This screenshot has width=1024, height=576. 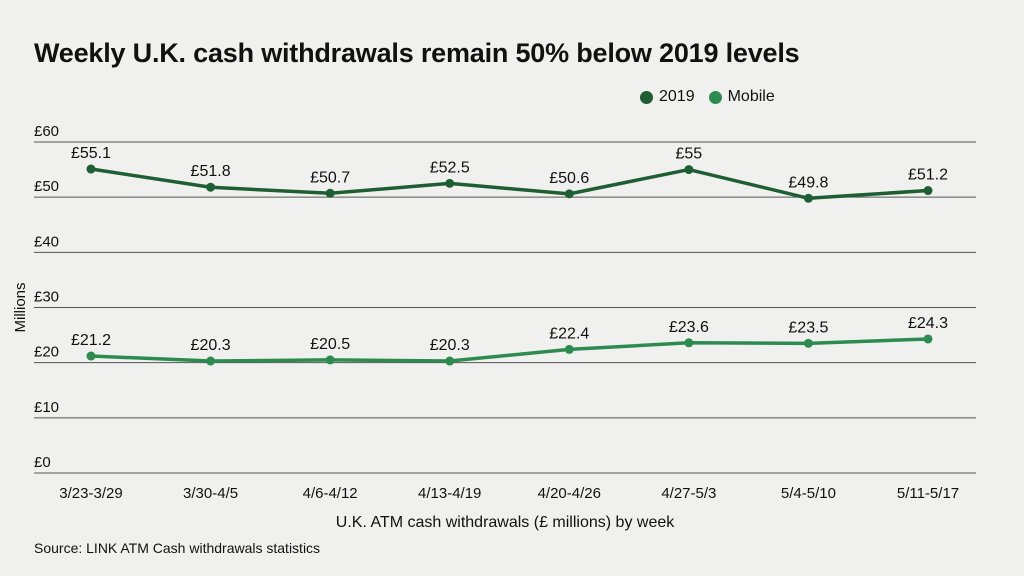 What do you see at coordinates (46, 186) in the screenshot?
I see `y-tick-label: £50` at bounding box center [46, 186].